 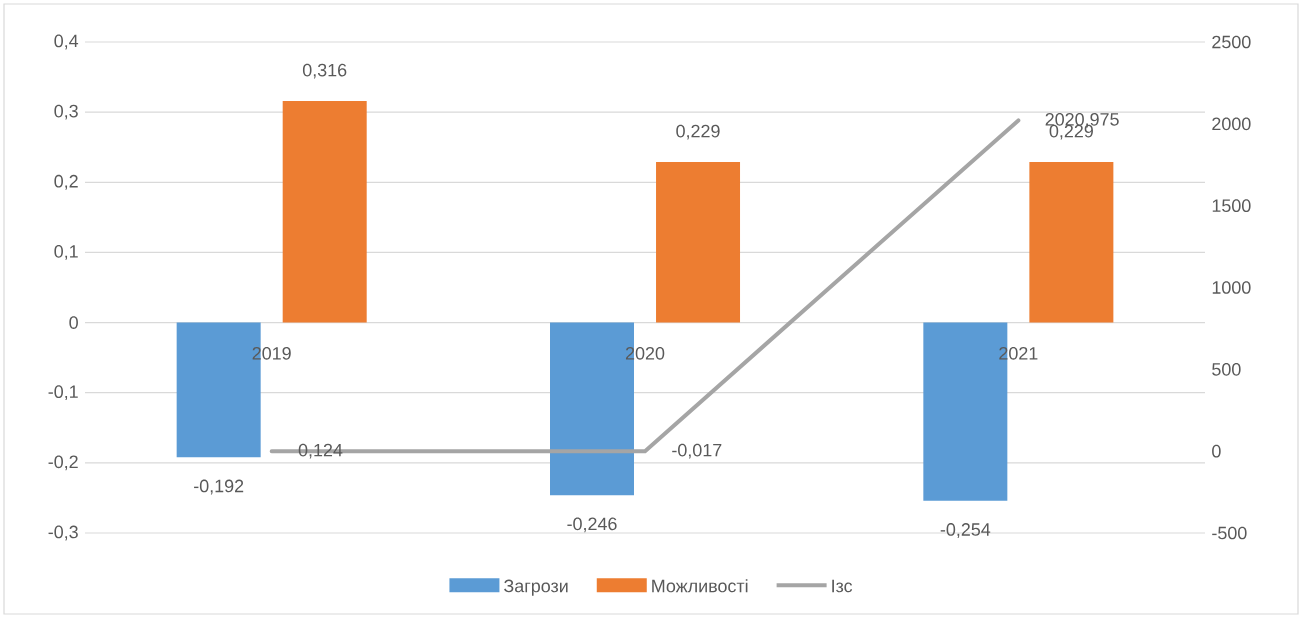 I want to click on y-tick-label: 0,1, so click(x=66, y=252).